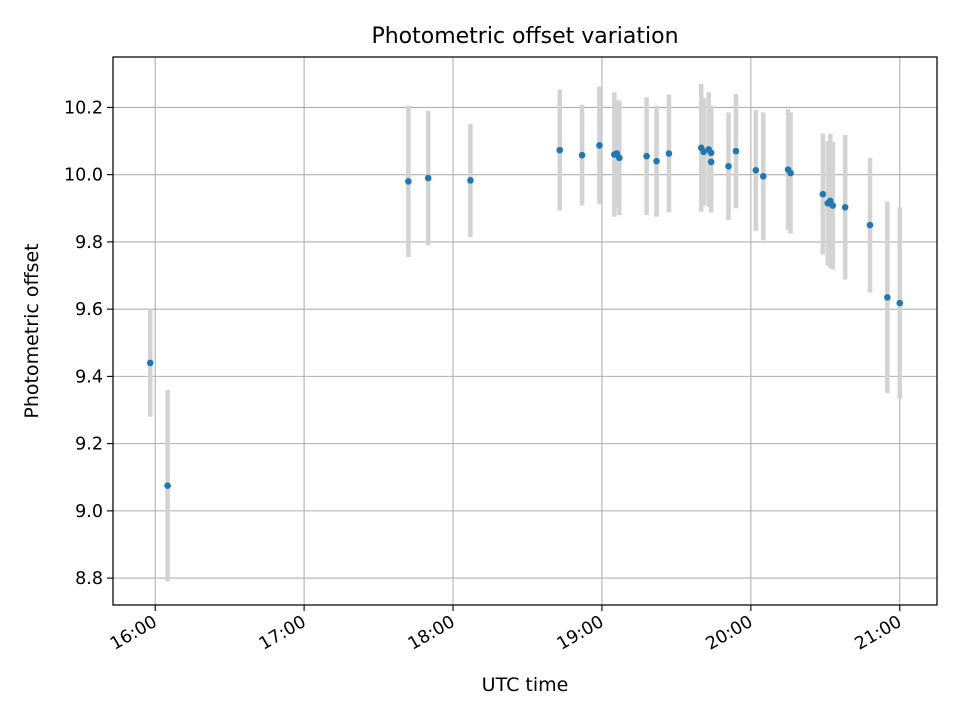  I want to click on y-tick-label: 9.6, so click(89, 310).